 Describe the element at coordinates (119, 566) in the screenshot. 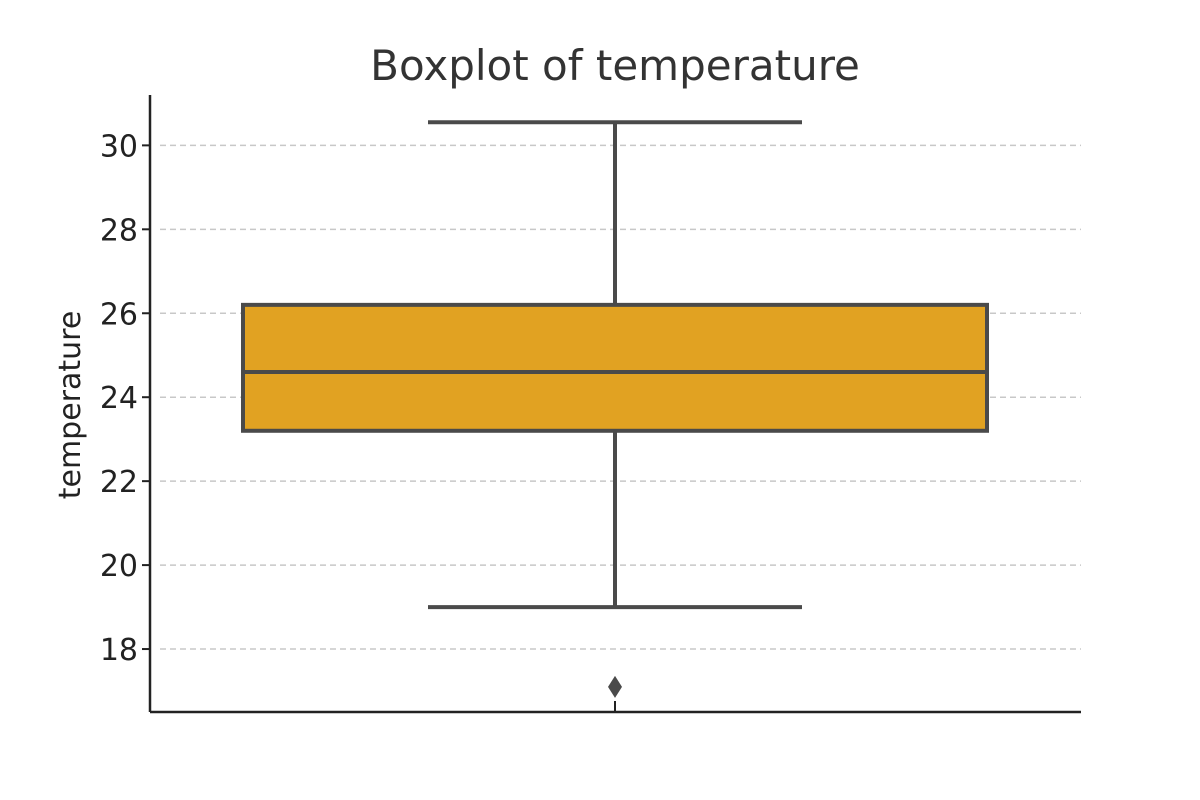

I see `y-tick-label: 20` at that location.